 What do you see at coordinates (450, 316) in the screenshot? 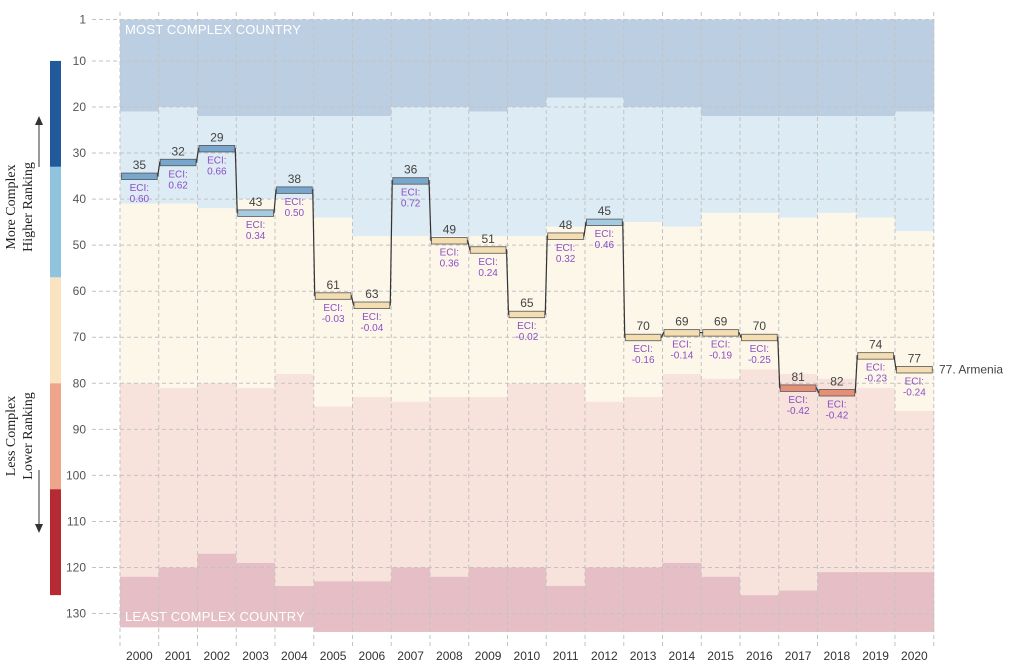
I see `band-q3-2008` at bounding box center [450, 316].